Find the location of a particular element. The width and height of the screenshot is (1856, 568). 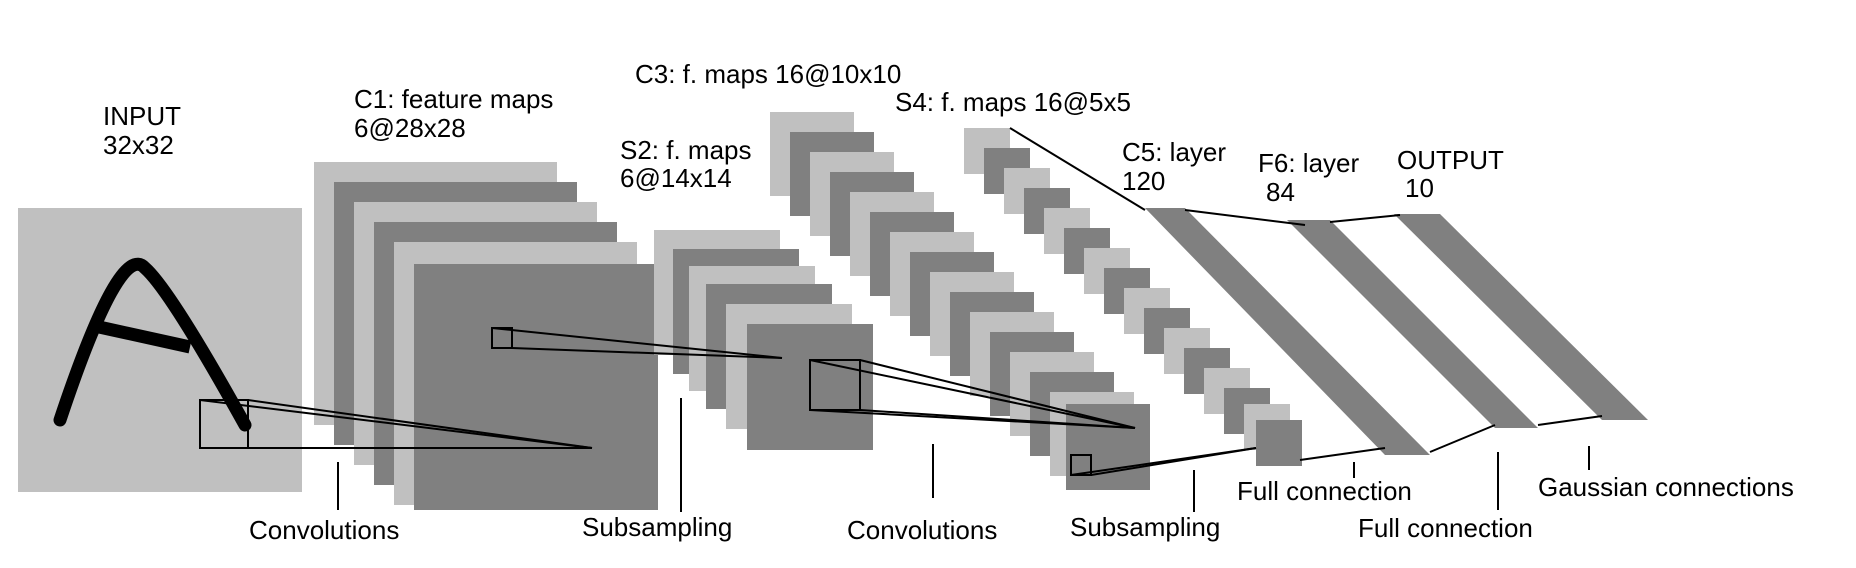

input-receptive-field is located at coordinates (224, 424).